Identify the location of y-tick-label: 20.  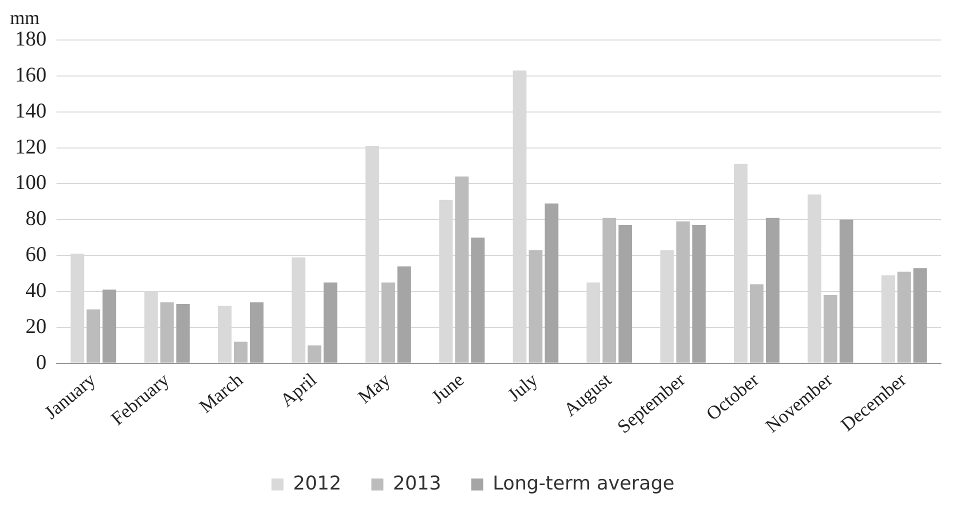
(36, 326).